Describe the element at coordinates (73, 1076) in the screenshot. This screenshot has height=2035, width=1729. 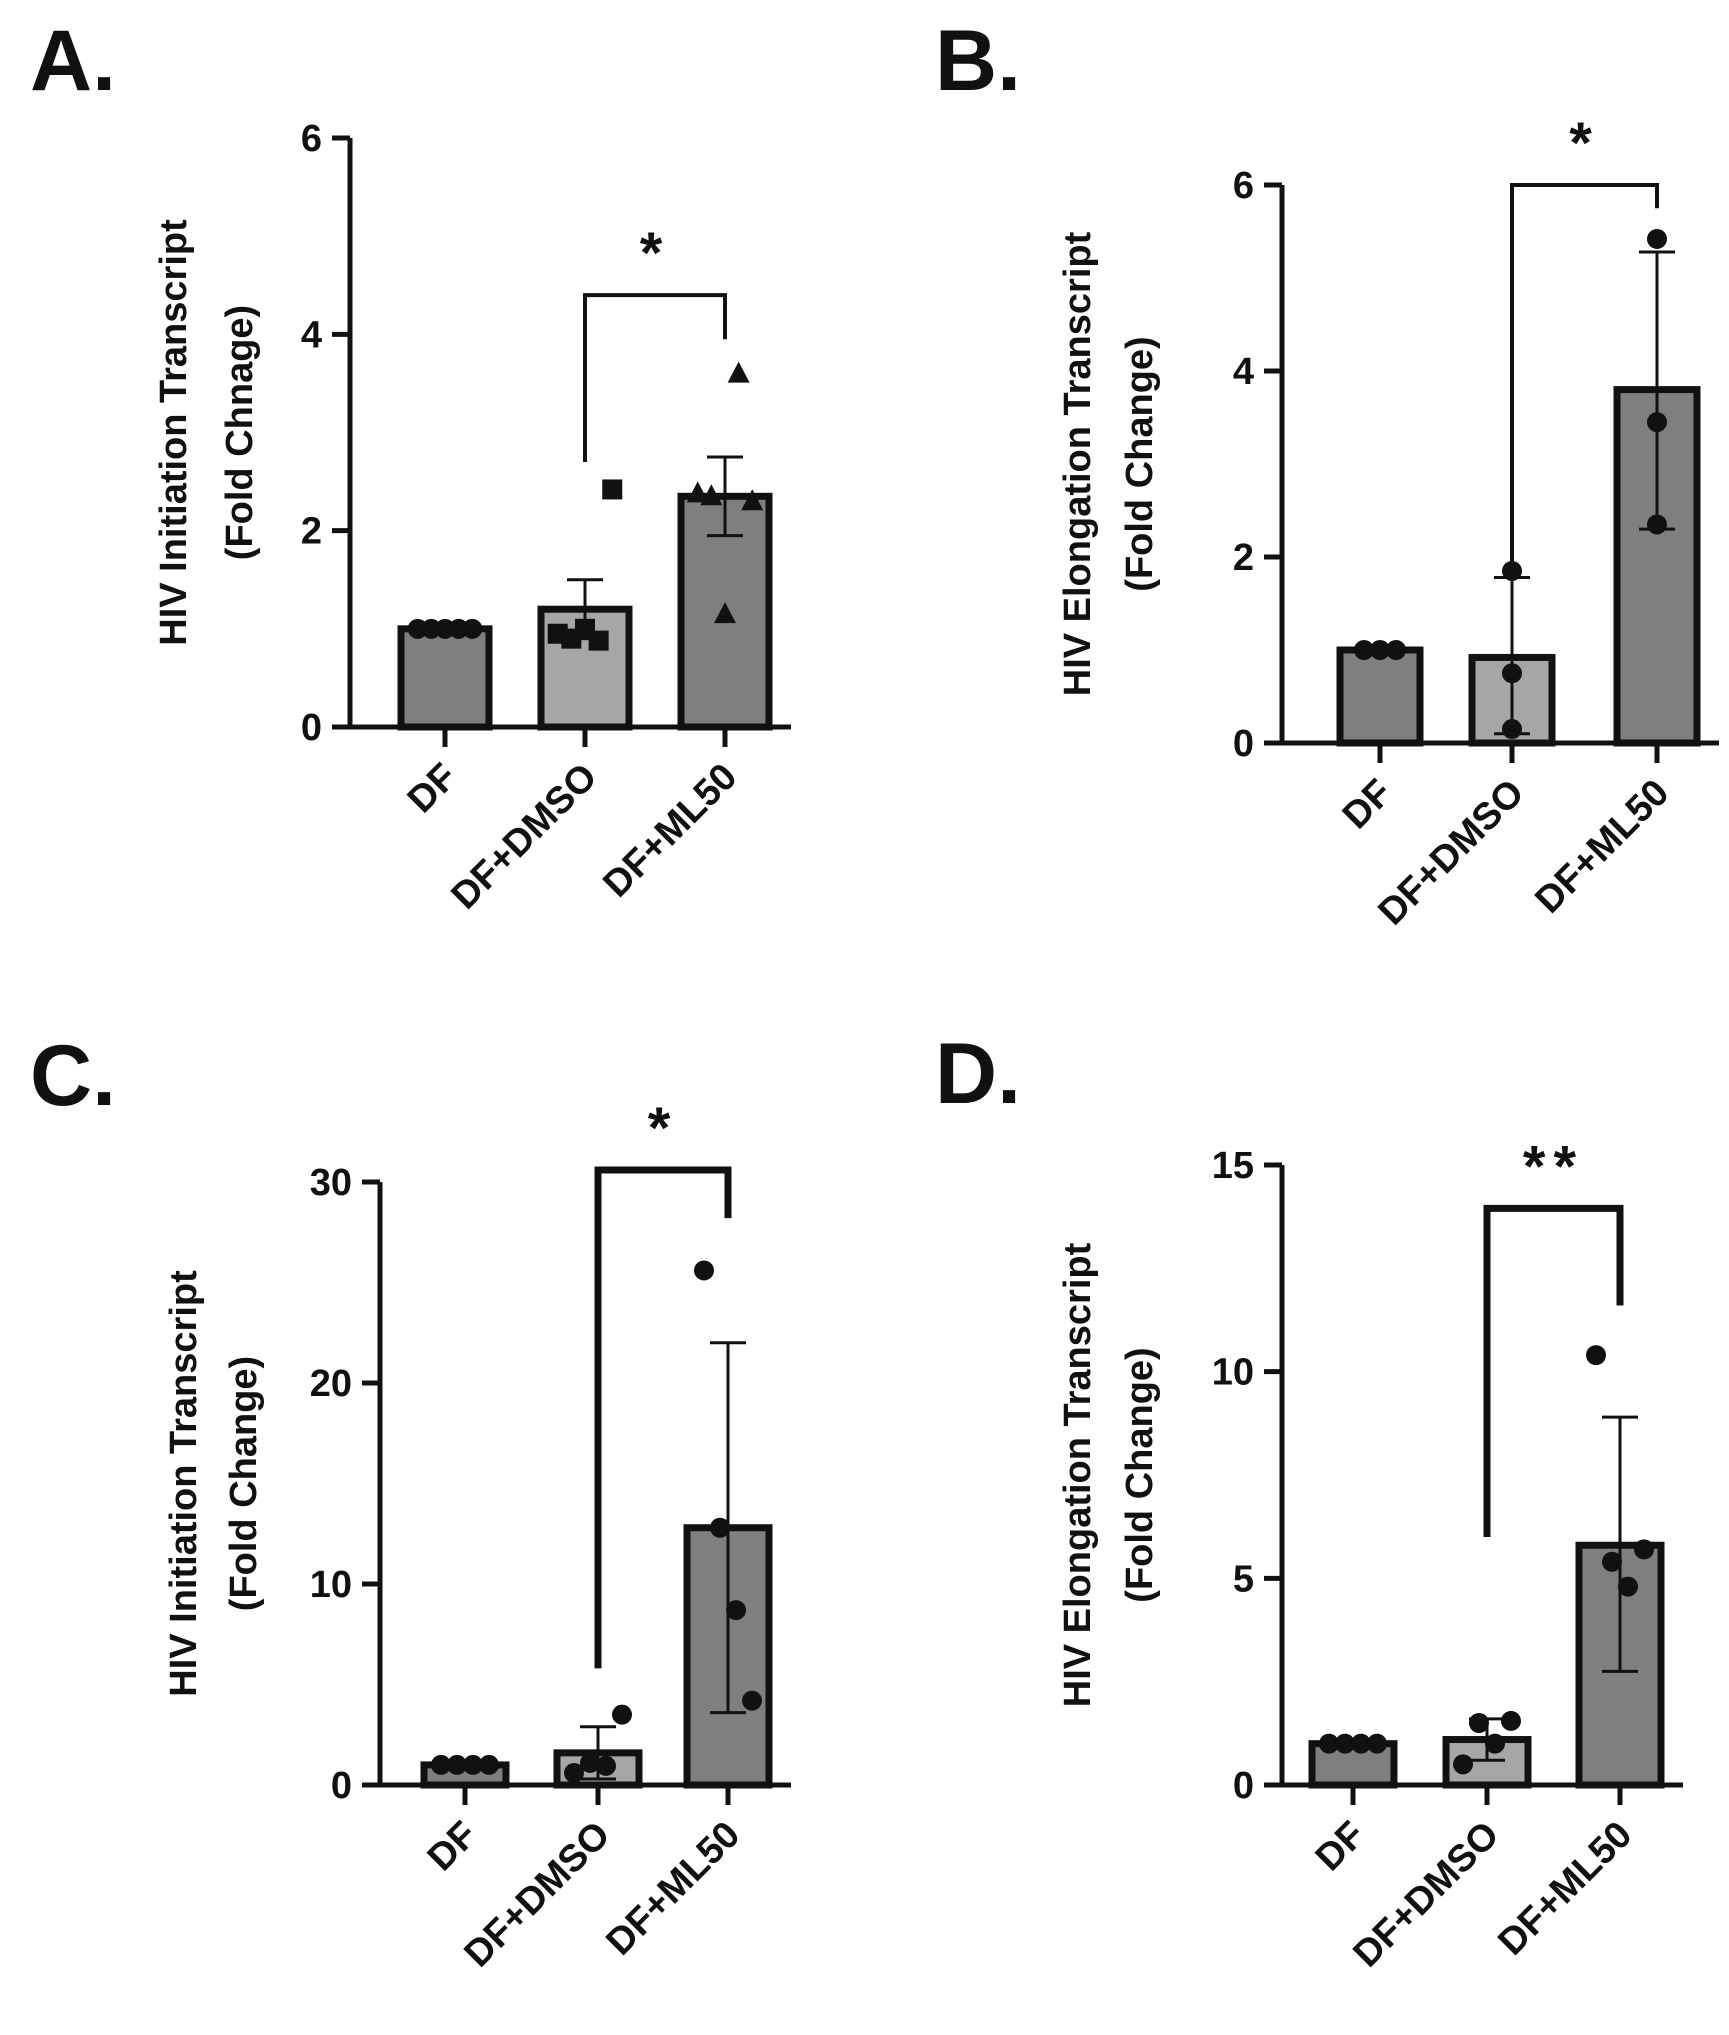
I see `panel-letter: C.` at that location.